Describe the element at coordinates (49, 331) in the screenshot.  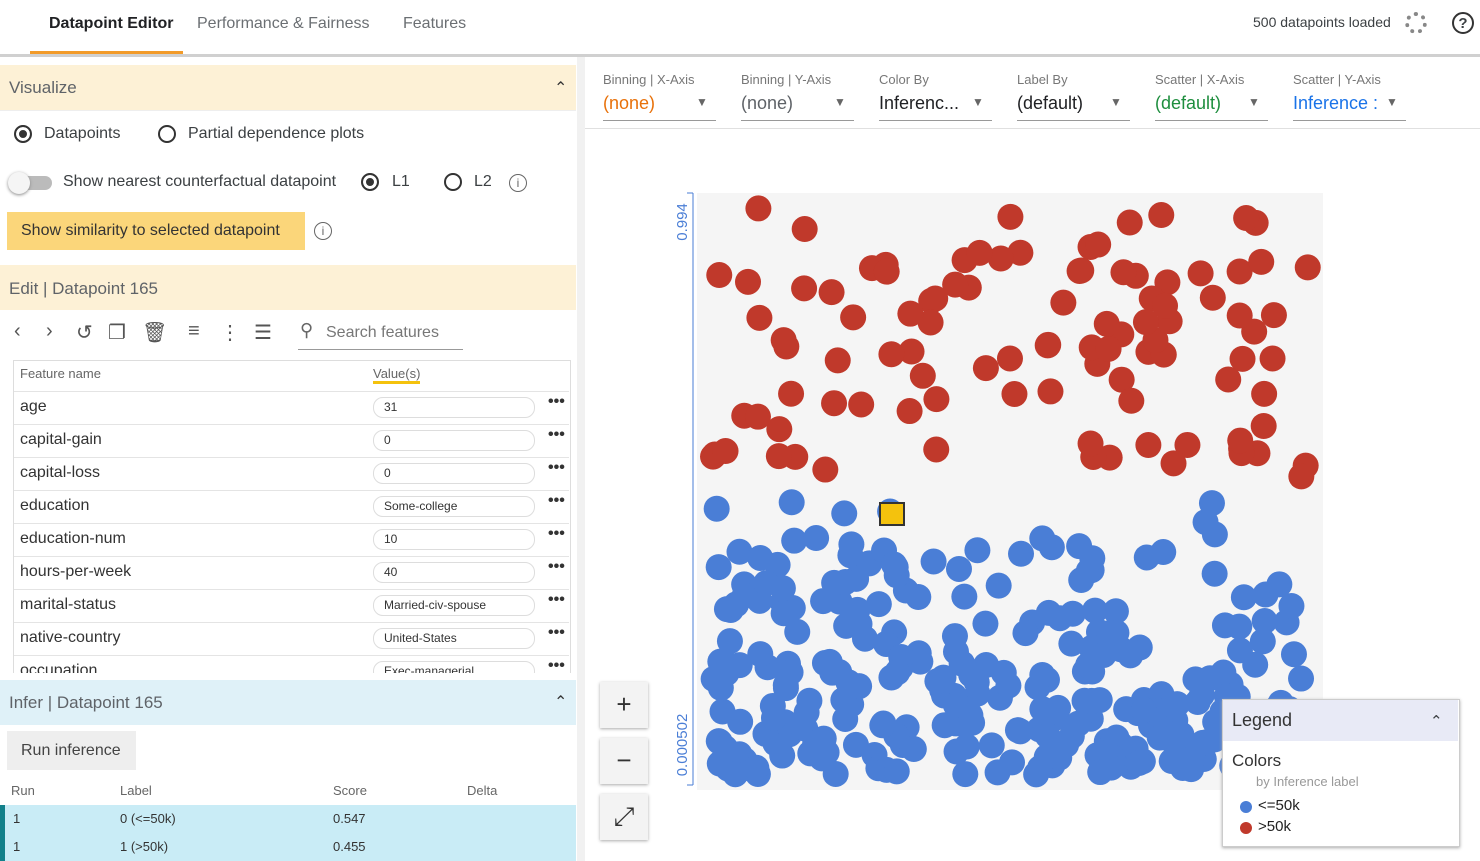
I see `toolbar-icon: ›` at that location.